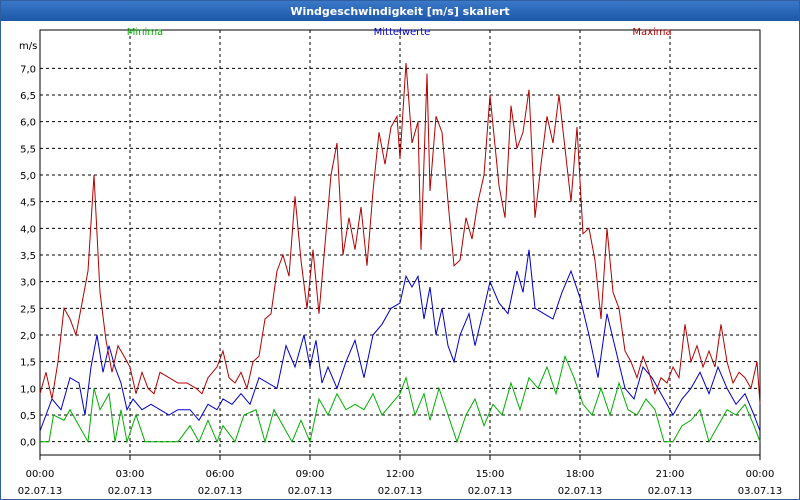  Describe the element at coordinates (580, 474) in the screenshot. I see `x-tick-time: 18:00` at that location.